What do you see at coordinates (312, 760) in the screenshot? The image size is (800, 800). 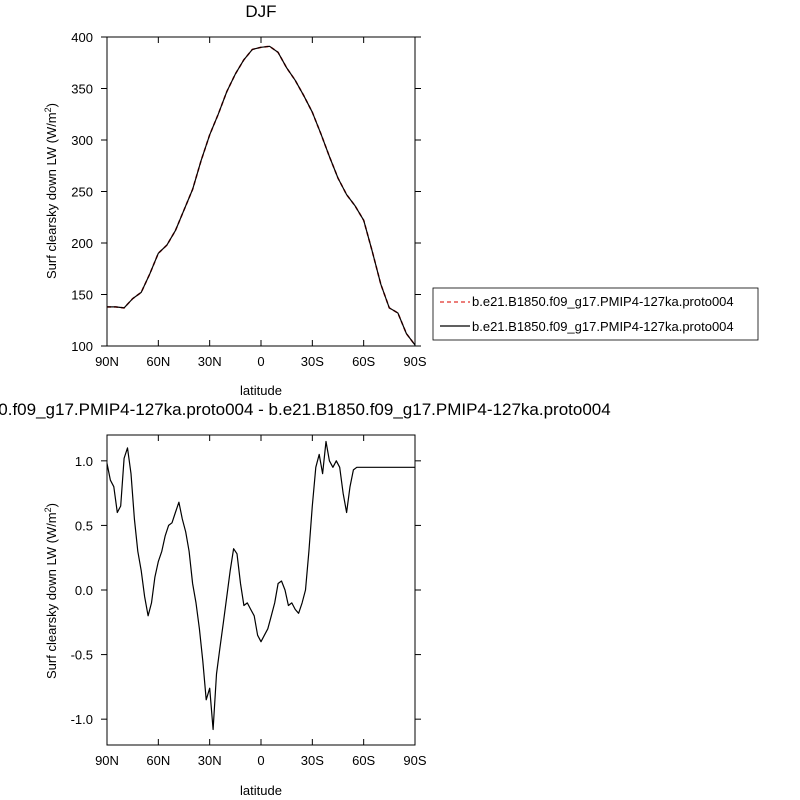 I see `bottom-x-tick-label-5: 30S` at bounding box center [312, 760].